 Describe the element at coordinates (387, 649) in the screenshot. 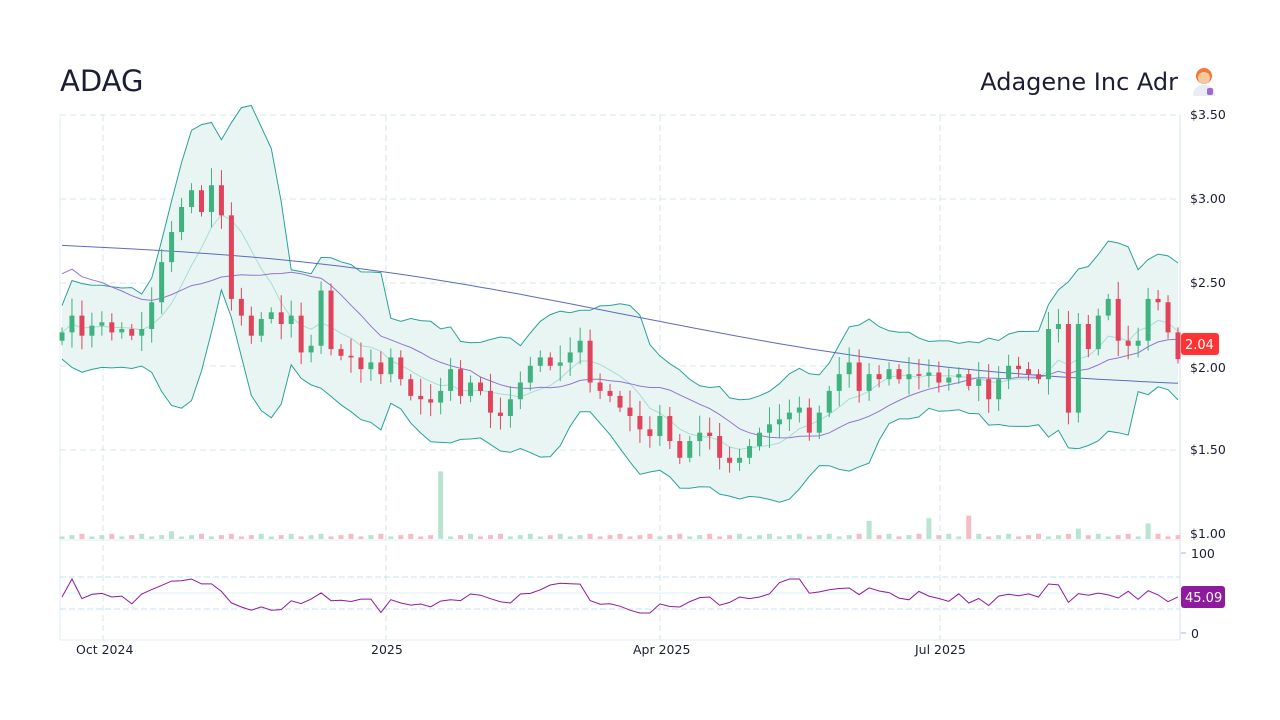

I see `x-tick-label: 2025` at that location.